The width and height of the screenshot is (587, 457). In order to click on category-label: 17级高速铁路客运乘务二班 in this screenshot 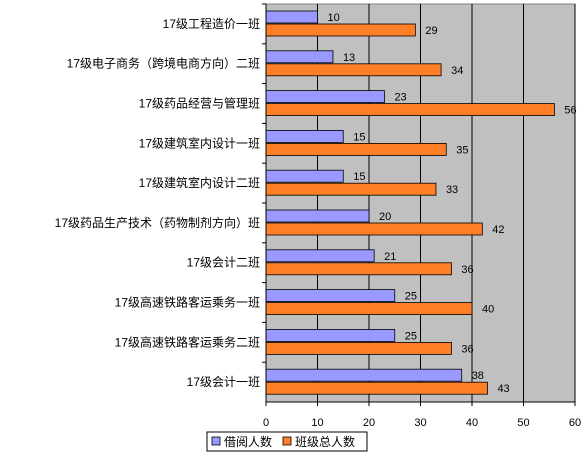, I will do `click(187, 341)`.